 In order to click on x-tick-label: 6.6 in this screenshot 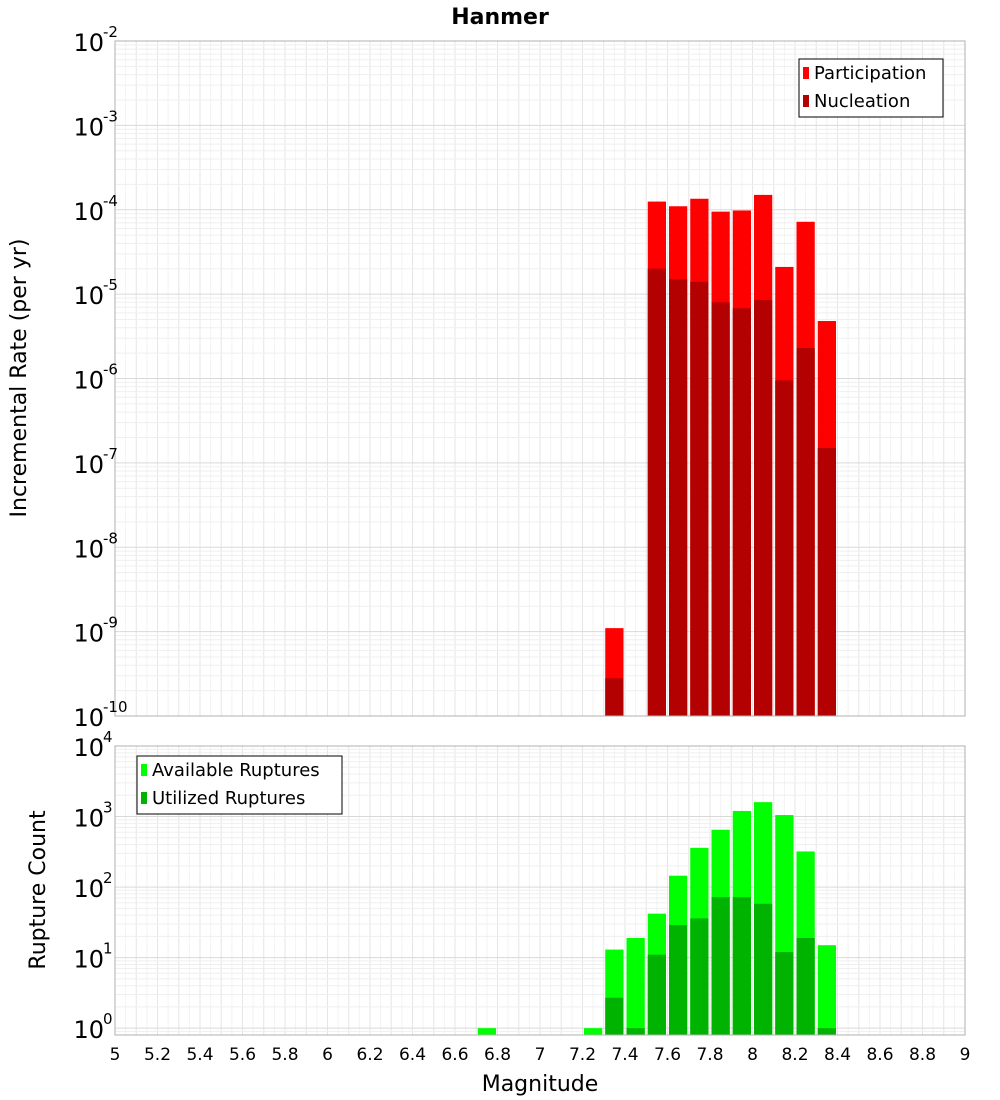, I will do `click(454, 1055)`.